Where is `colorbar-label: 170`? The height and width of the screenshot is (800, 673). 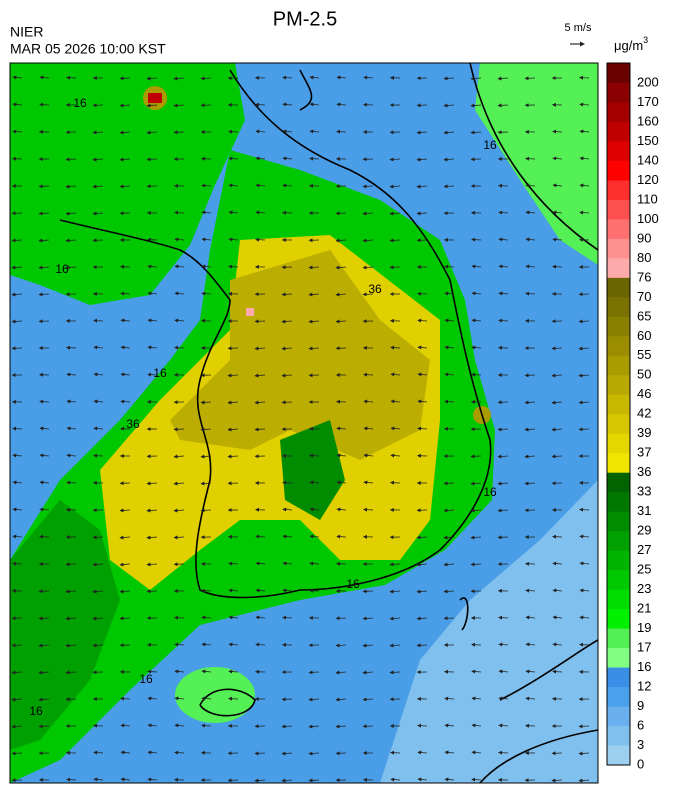 colorbar-label: 170 is located at coordinates (648, 101).